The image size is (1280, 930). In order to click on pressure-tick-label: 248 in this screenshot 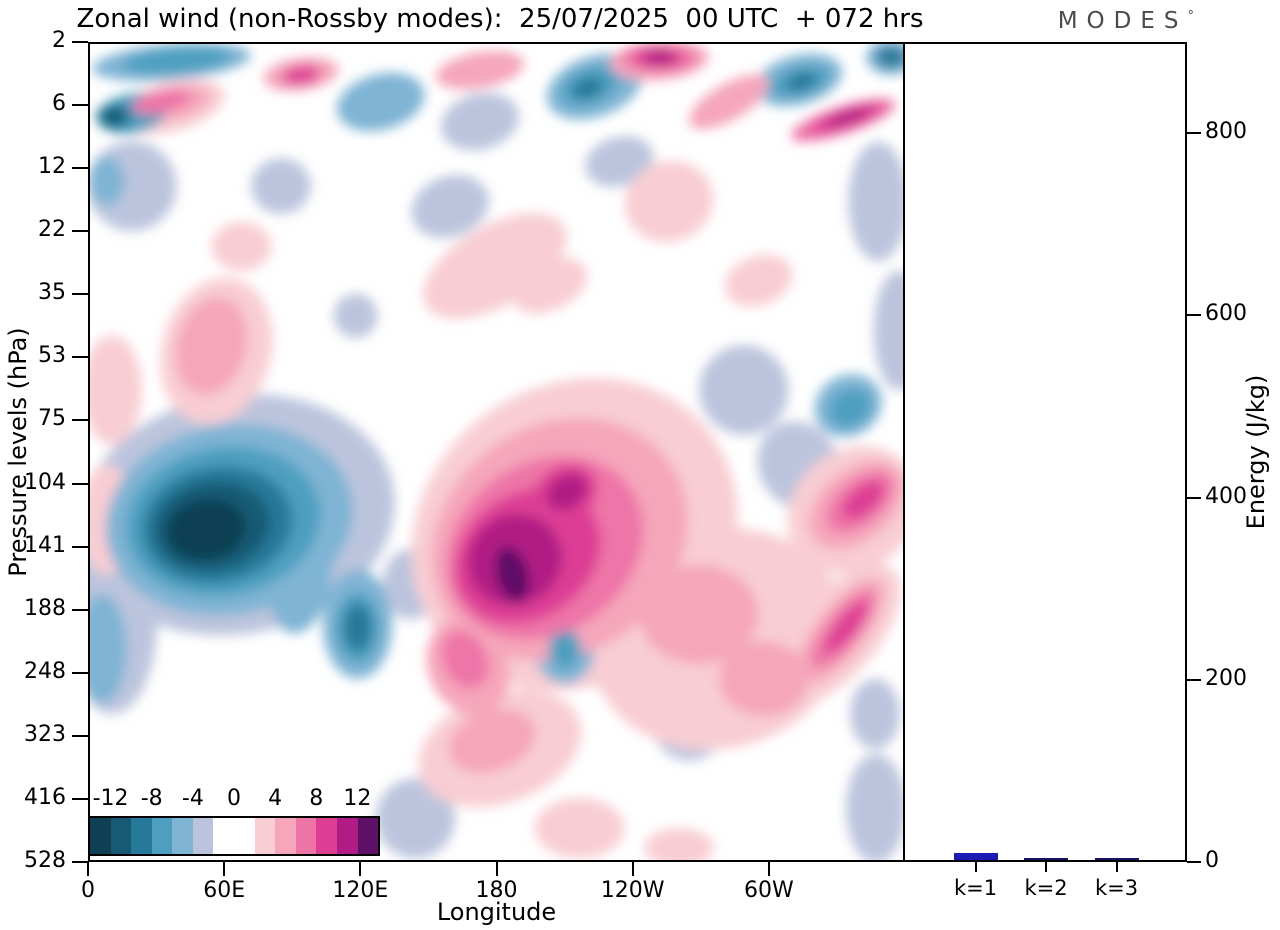, I will do `click(45, 671)`.